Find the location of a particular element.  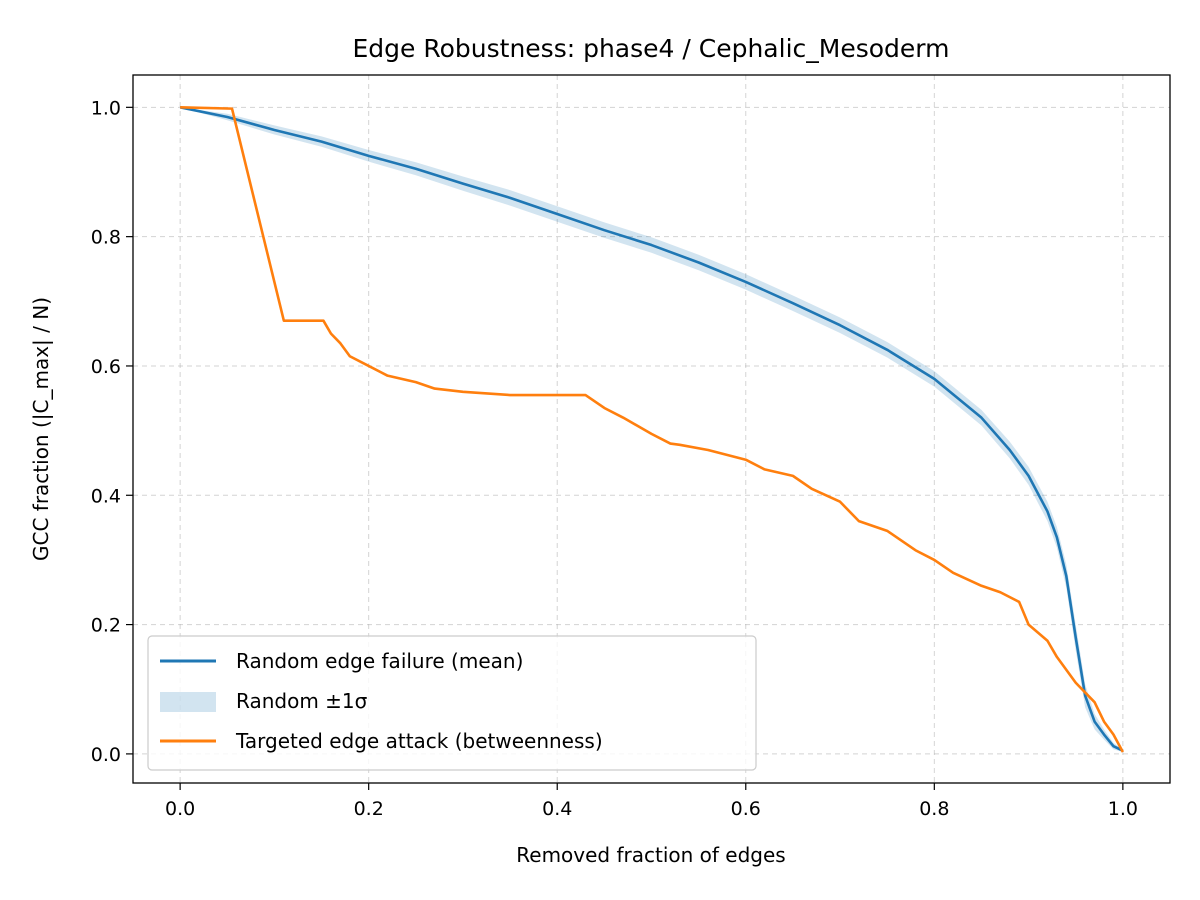

y-tick-label: 0.0 is located at coordinates (106, 755).